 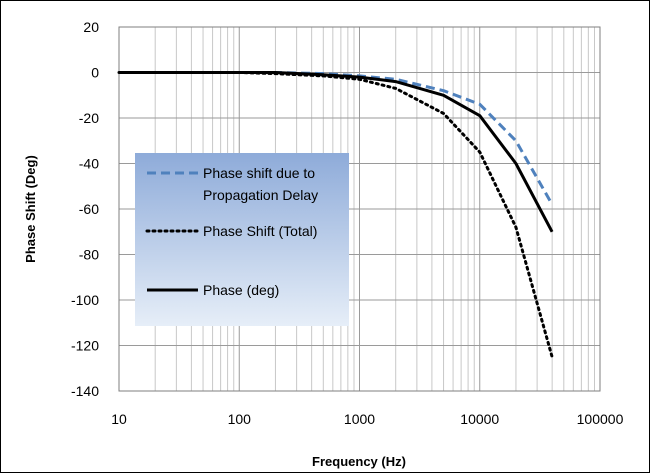 I want to click on y-tick-label: 0, so click(x=95, y=73).